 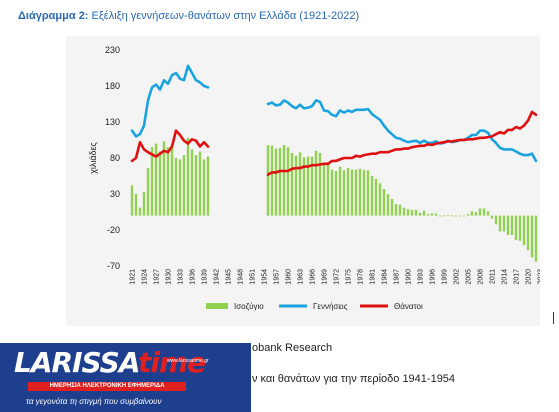 I want to click on x-tick-label: 2023, so click(x=539, y=277).